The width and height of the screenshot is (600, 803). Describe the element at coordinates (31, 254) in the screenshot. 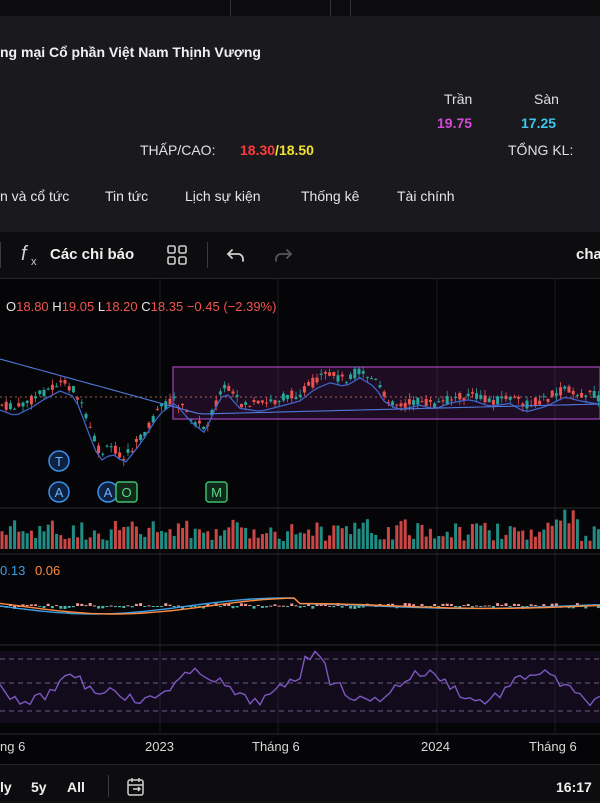

I see `fx-icon: f x` at that location.